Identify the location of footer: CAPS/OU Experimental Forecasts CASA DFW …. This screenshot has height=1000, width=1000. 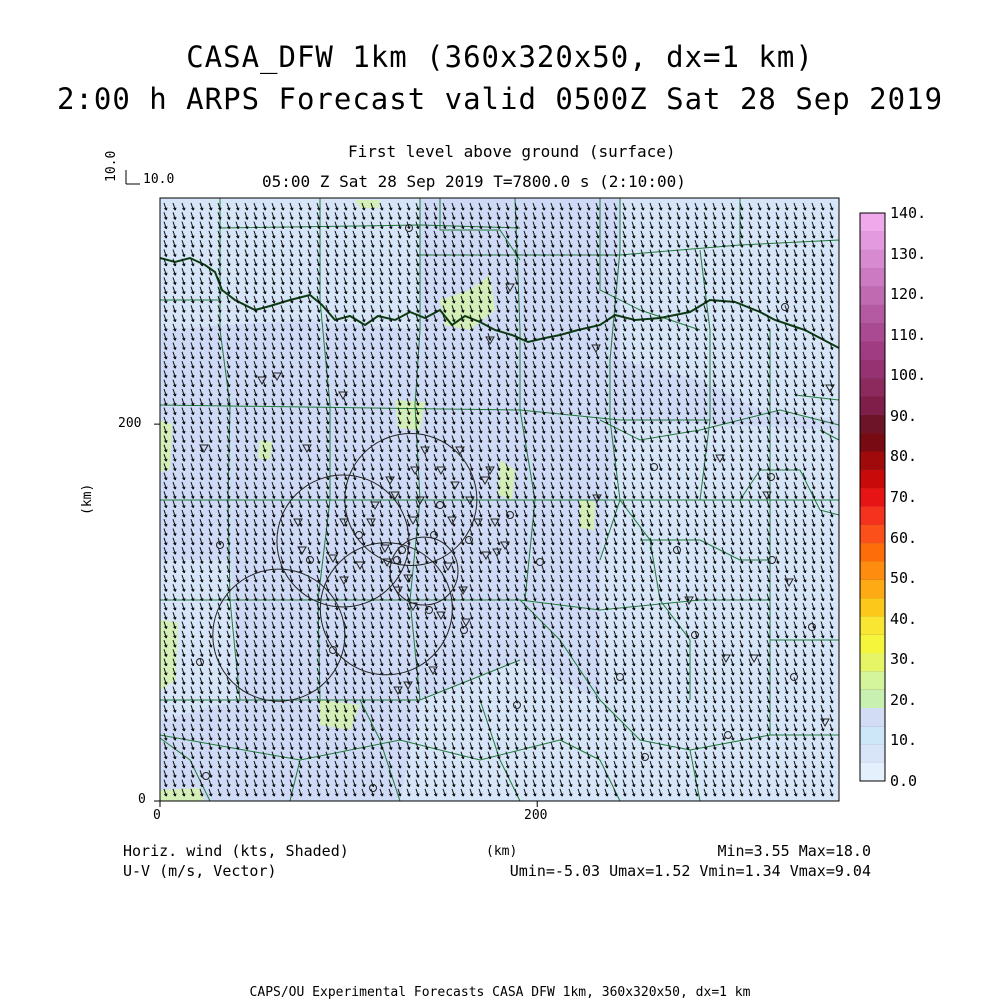
(500, 992).